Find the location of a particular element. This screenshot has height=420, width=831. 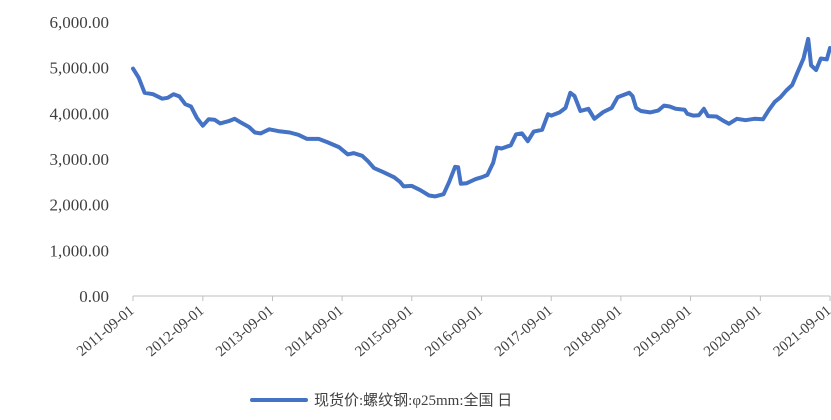

x-tick-label: 2014-09-01 is located at coordinates (315, 331).